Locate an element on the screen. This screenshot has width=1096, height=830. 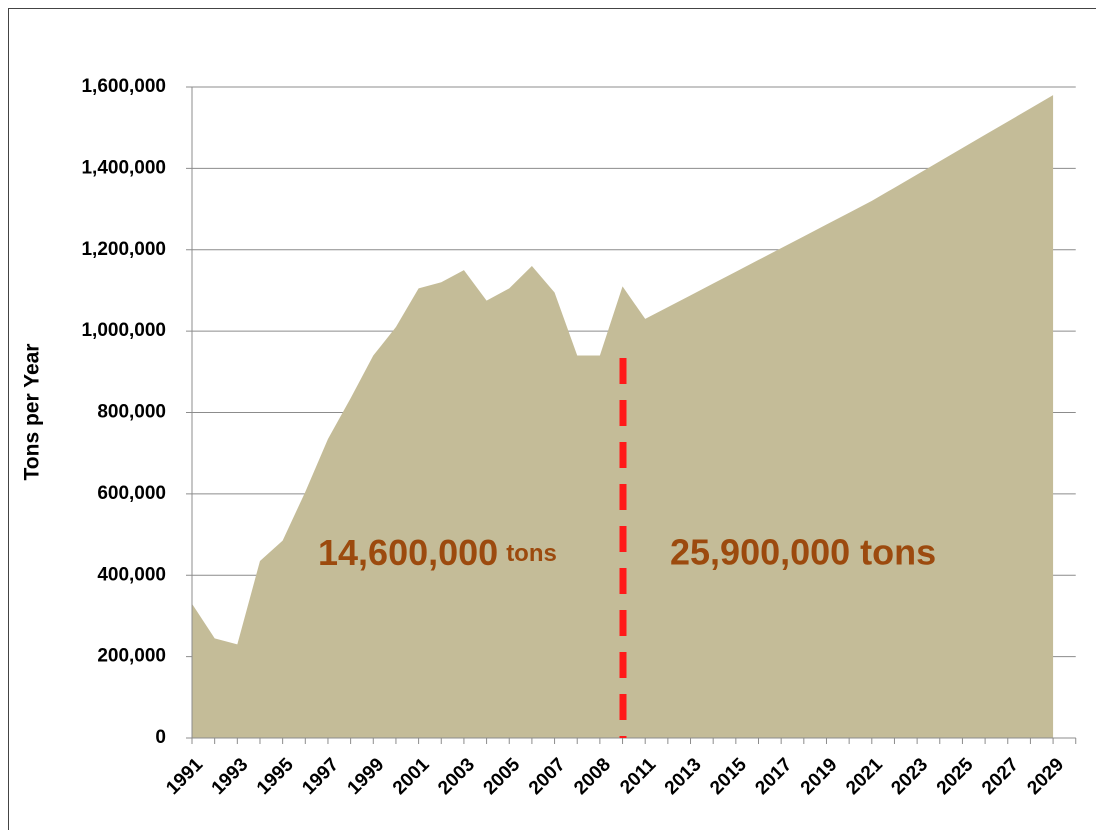
y-axis-label: Tons per Year is located at coordinates (32, 412).